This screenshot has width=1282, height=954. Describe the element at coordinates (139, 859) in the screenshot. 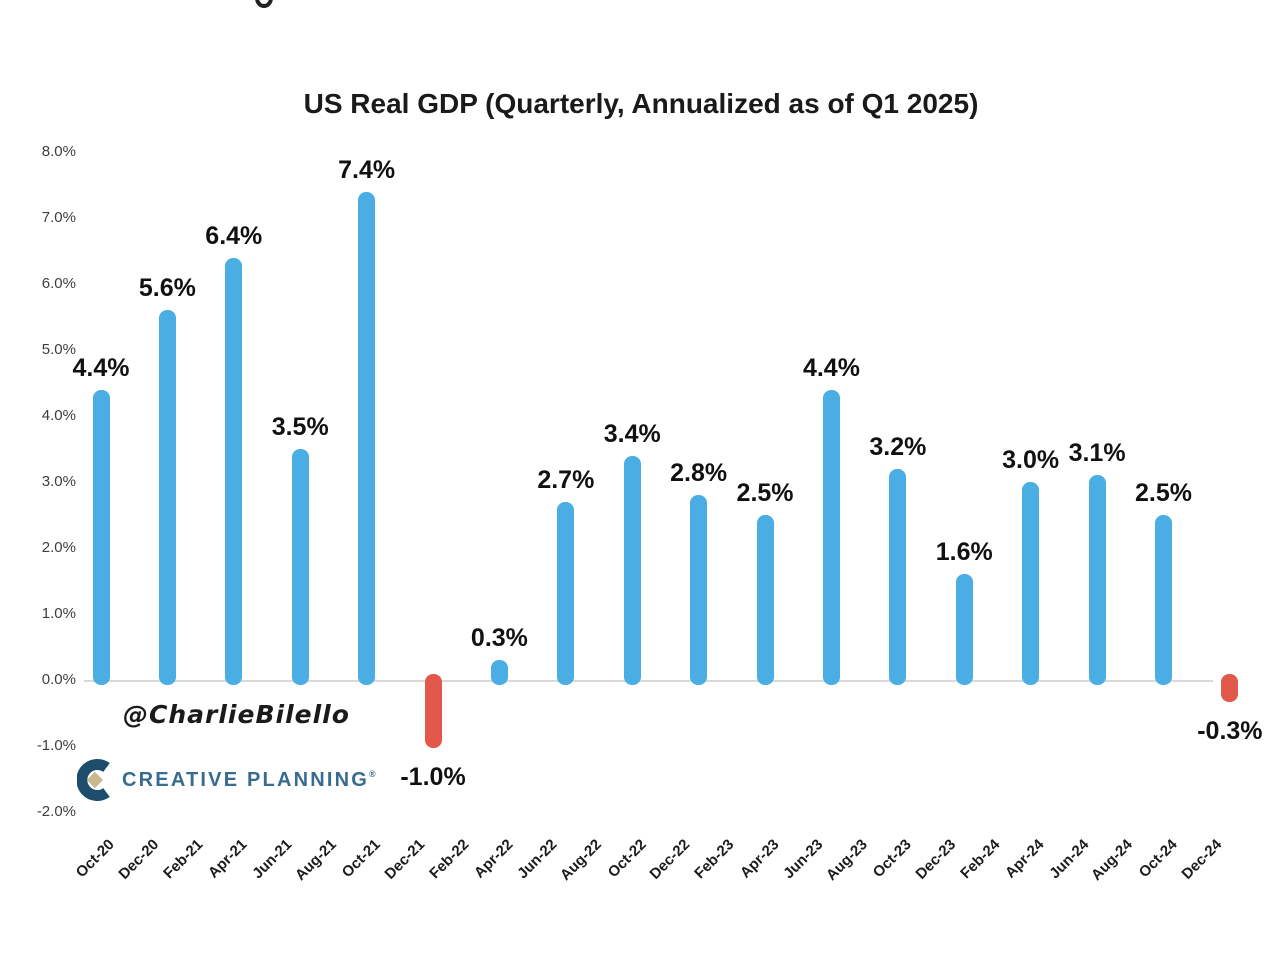

I see `x-tick-label: Dec-20` at that location.